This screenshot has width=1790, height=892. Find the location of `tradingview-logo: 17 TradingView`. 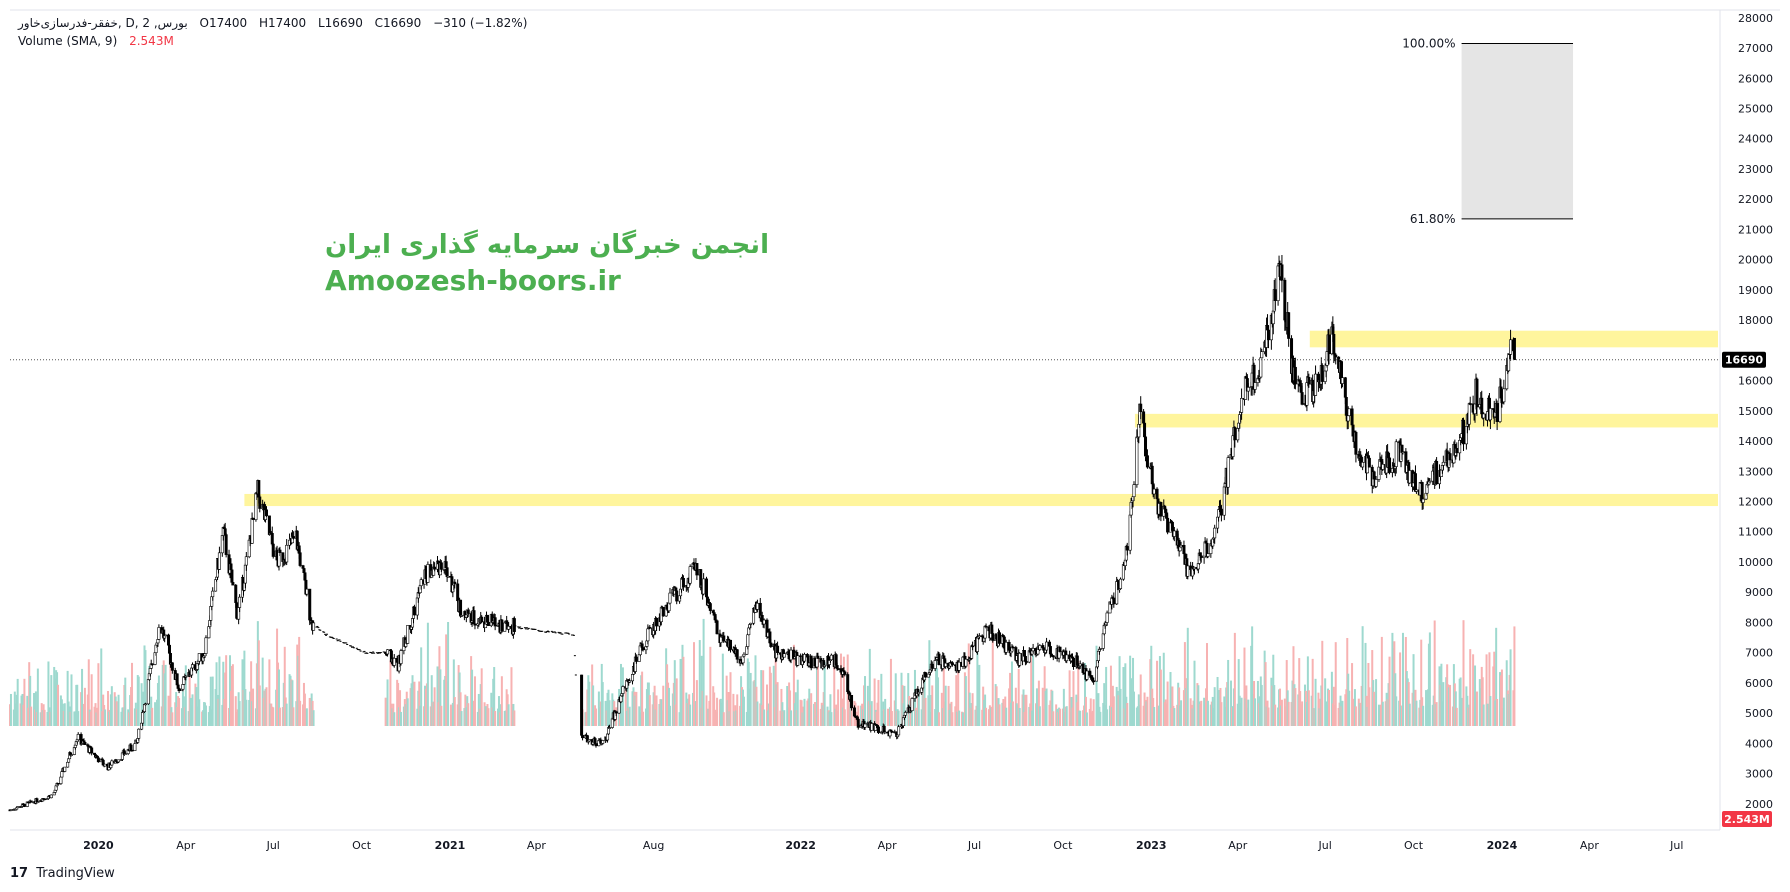

tradingview-logo: 17 TradingView is located at coordinates (62, 873).